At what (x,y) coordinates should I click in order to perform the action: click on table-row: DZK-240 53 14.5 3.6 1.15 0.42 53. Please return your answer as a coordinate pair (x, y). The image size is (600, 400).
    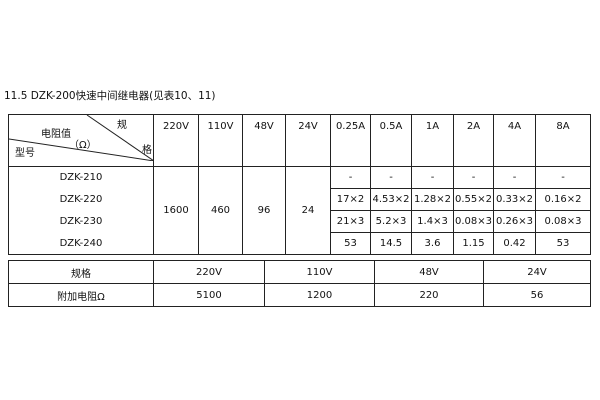
    Looking at the image, I should click on (299, 243).